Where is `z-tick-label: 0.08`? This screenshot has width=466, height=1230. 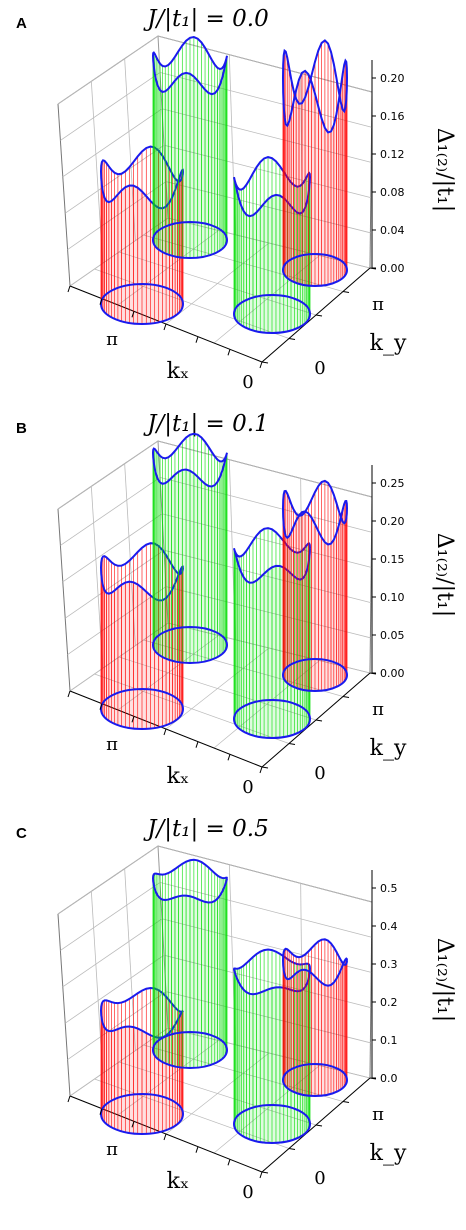 z-tick-label: 0.08 is located at coordinates (392, 192).